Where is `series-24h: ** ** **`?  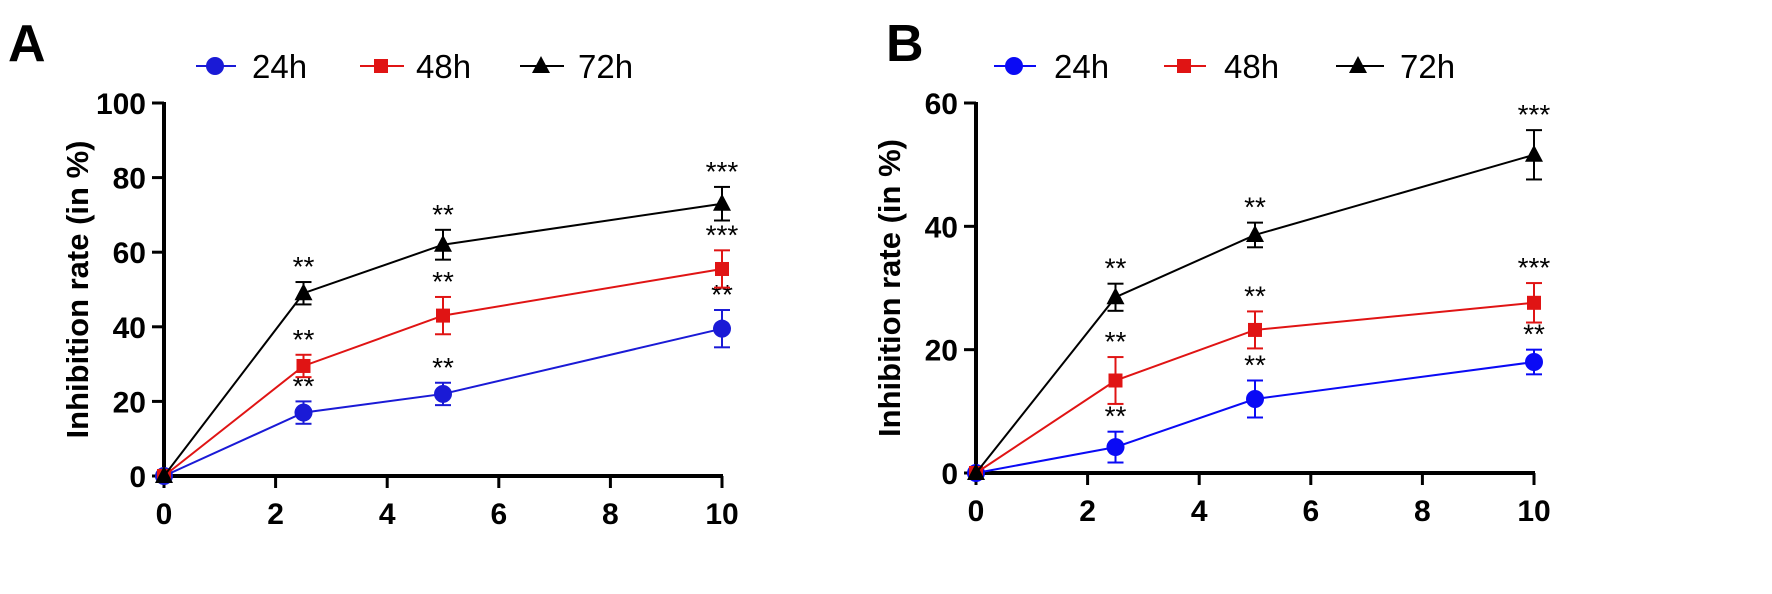
series-24h: ** ** ** is located at coordinates (1256, 400).